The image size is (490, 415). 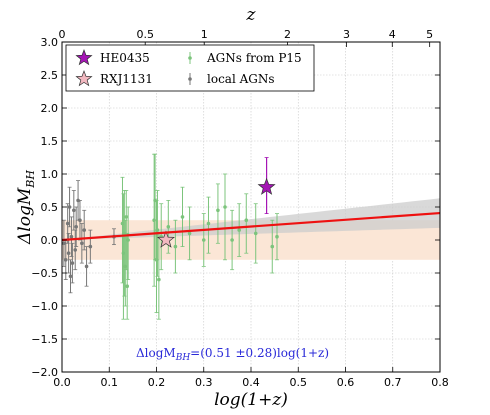 I want to click on y-tick-label: 1.0, so click(x=50, y=174).